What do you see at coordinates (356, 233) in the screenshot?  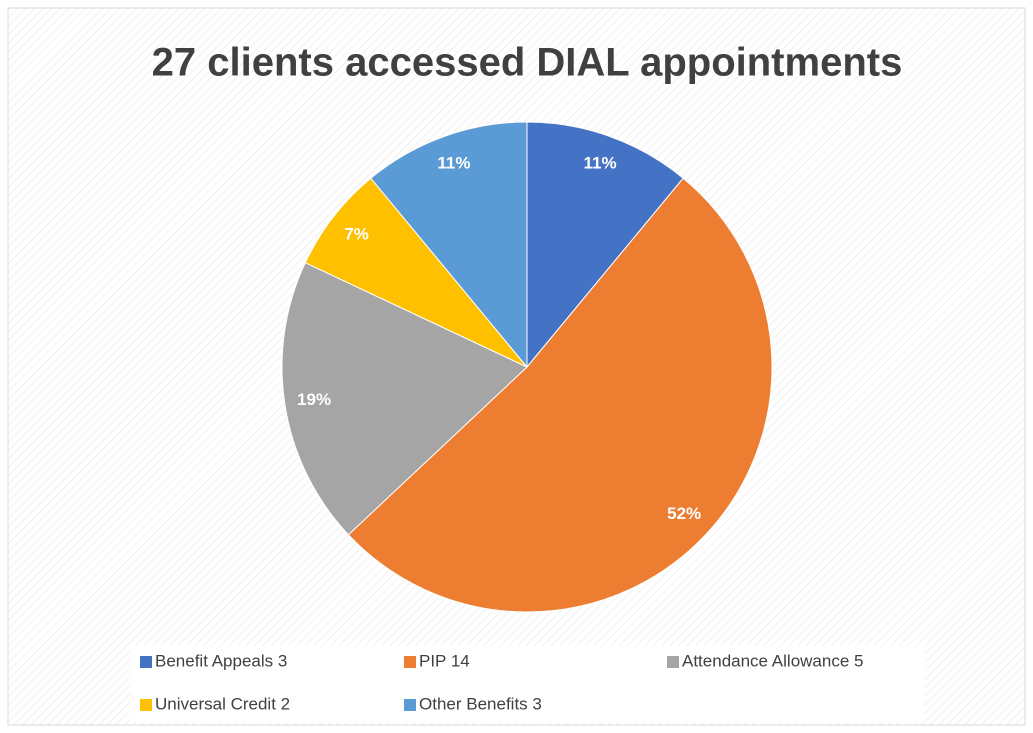 I see `data-label: 7%` at bounding box center [356, 233].